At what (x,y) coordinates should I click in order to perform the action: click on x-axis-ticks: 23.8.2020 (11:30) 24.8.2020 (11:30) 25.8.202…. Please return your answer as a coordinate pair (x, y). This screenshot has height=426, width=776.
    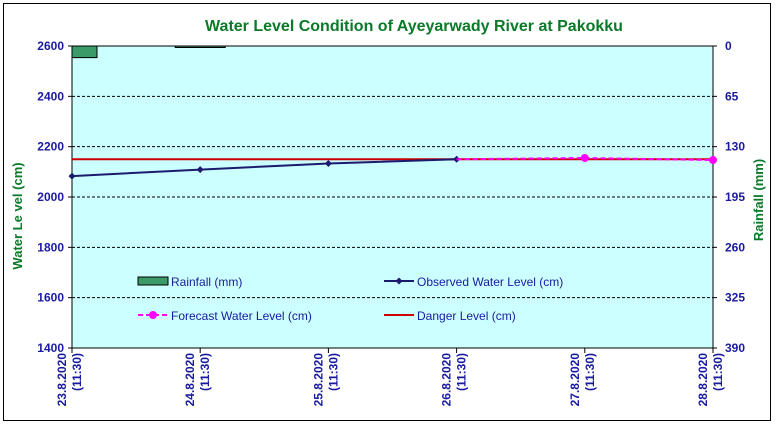
    Looking at the image, I should click on (390, 377).